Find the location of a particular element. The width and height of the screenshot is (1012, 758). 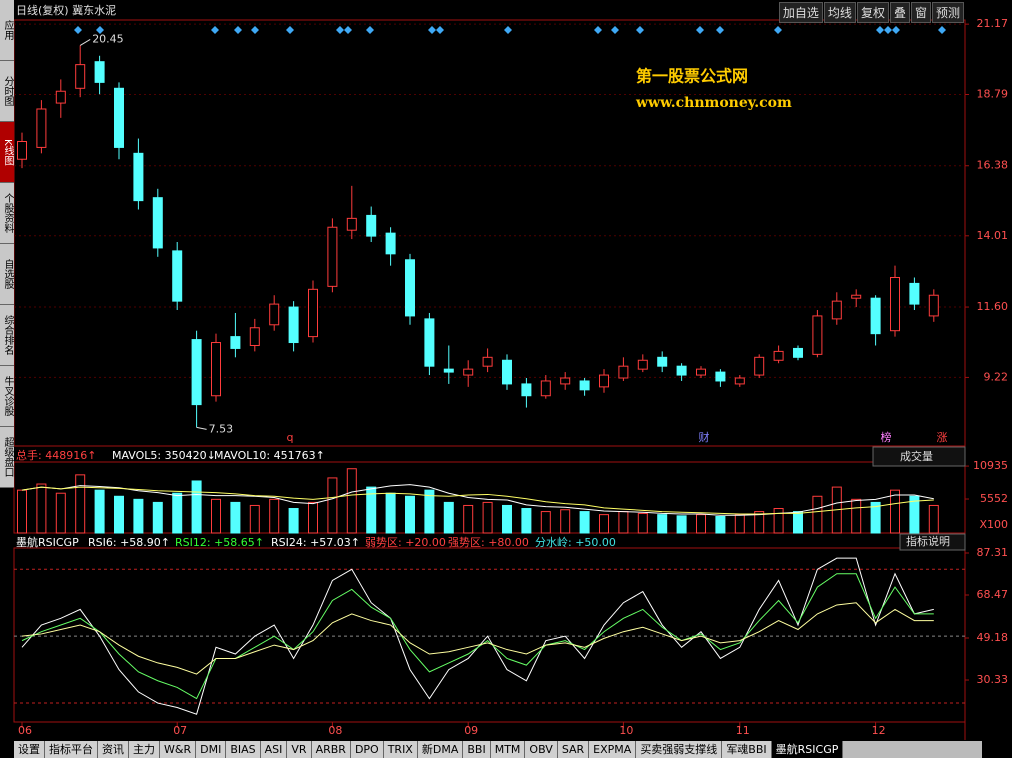

y-tick-label: 10935 is located at coordinates (990, 465).